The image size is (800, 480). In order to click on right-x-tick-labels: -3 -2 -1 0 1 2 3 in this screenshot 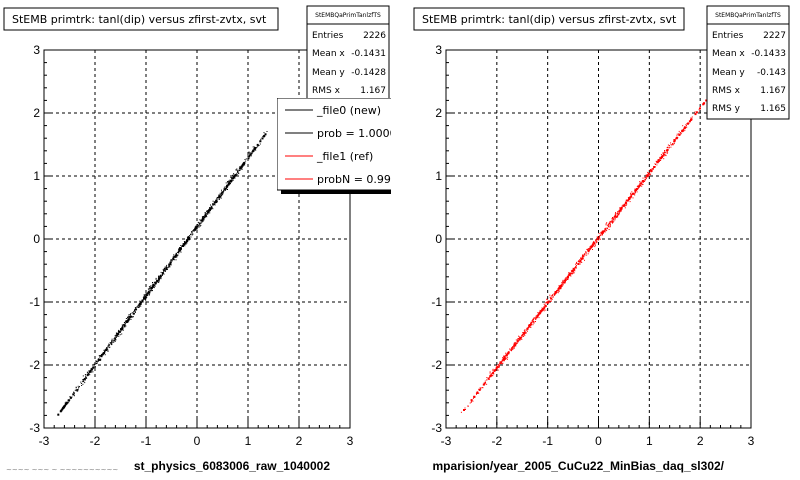, I will do `click(598, 441)`.